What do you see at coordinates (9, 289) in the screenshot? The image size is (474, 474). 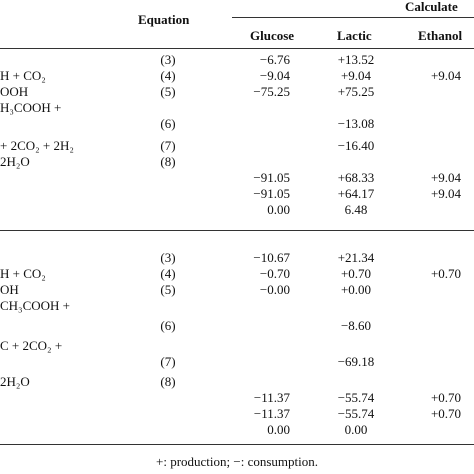 I see `reaction-cell: OH` at bounding box center [9, 289].